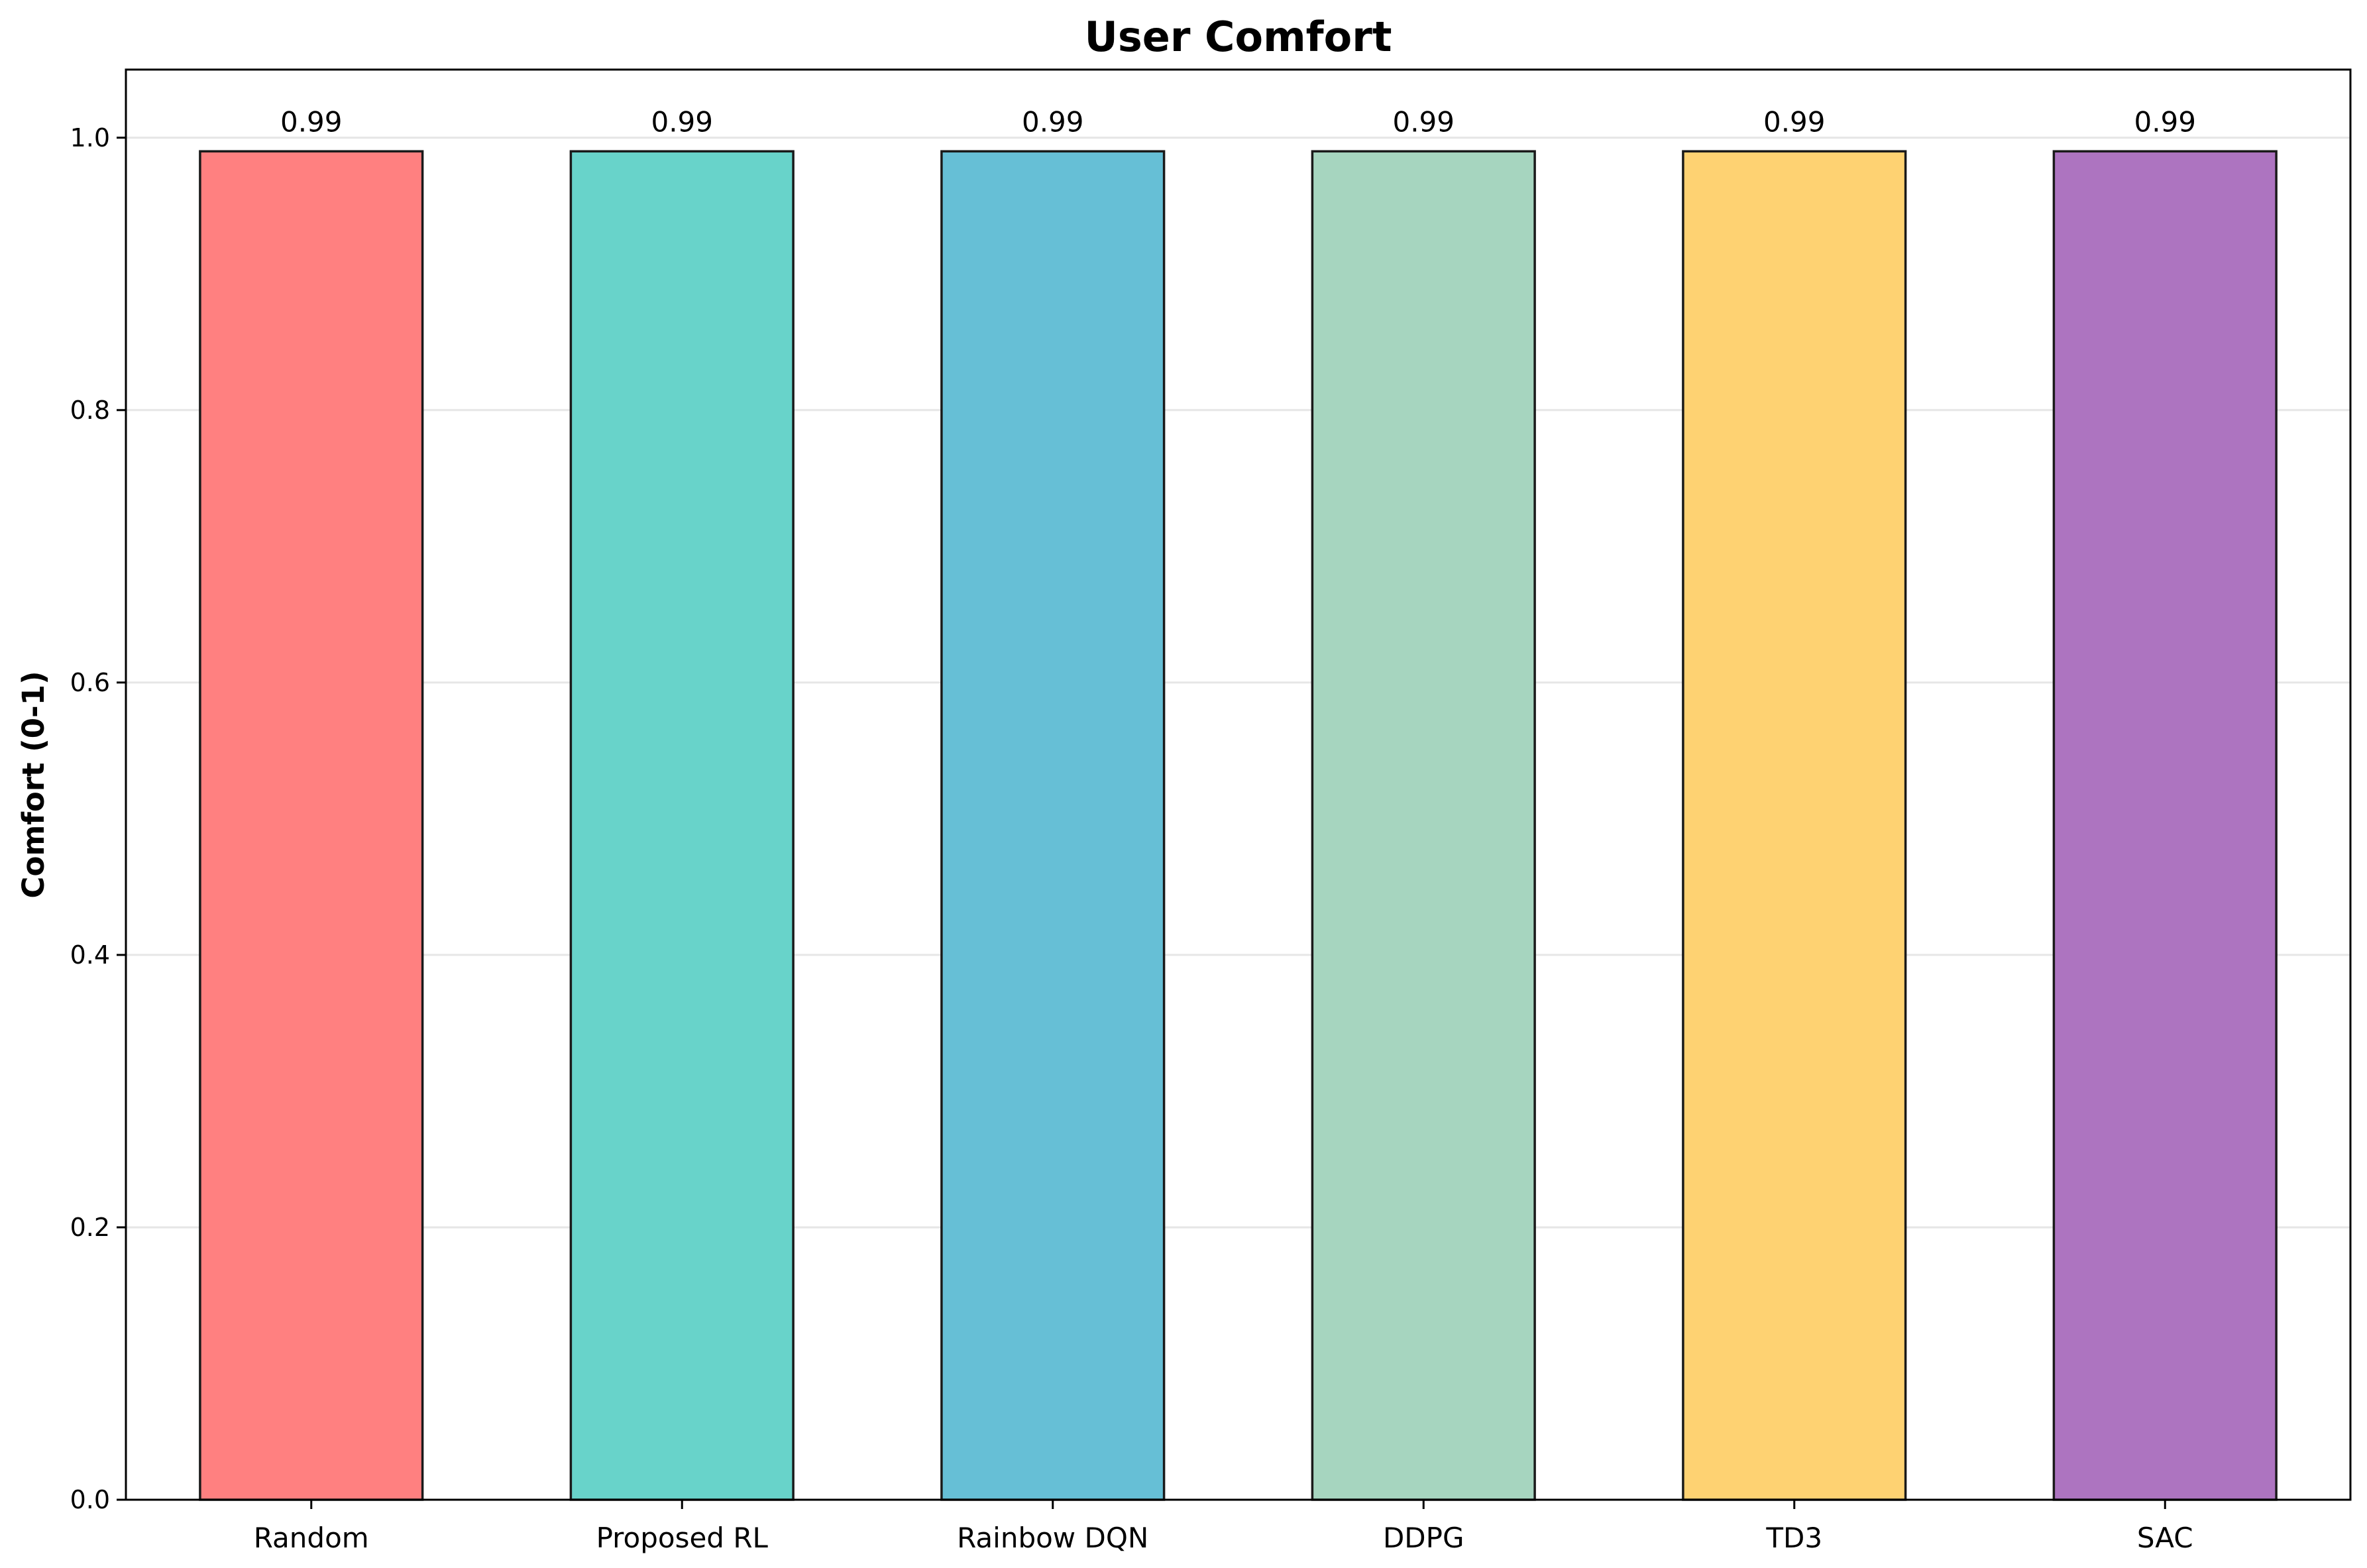 The image size is (2367, 1568). I want to click on y-ticks: 0.0 0.2 0.4 0.6 0.8 1.0, so click(98, 819).